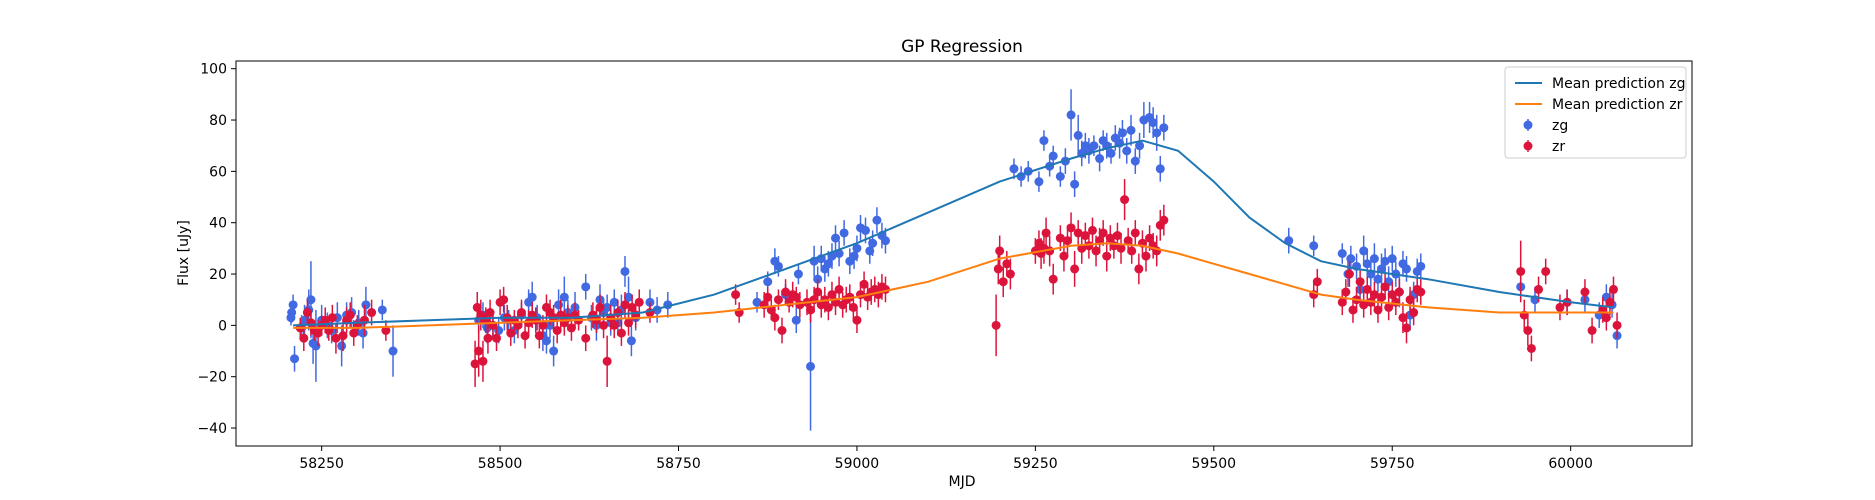 The image size is (1875, 500). Describe the element at coordinates (1617, 105) in the screenshot. I see `legend-label: Mean prediction zr` at that location.